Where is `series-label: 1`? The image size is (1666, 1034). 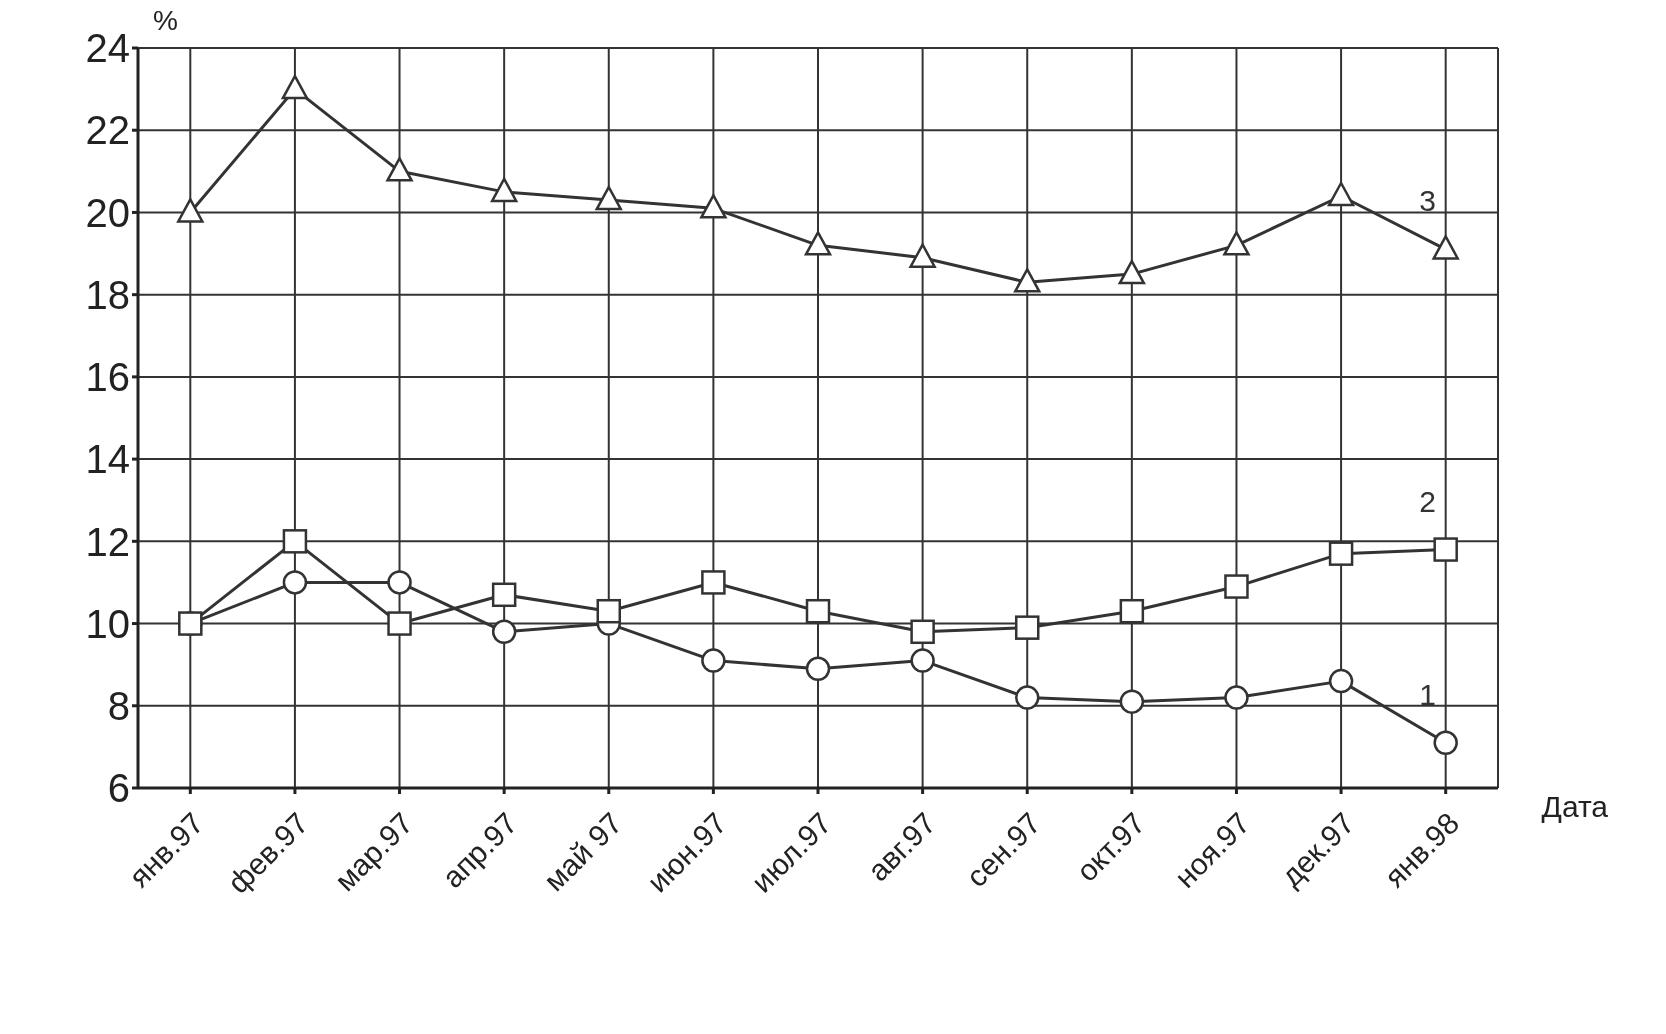
series-label: 1 is located at coordinates (1428, 694).